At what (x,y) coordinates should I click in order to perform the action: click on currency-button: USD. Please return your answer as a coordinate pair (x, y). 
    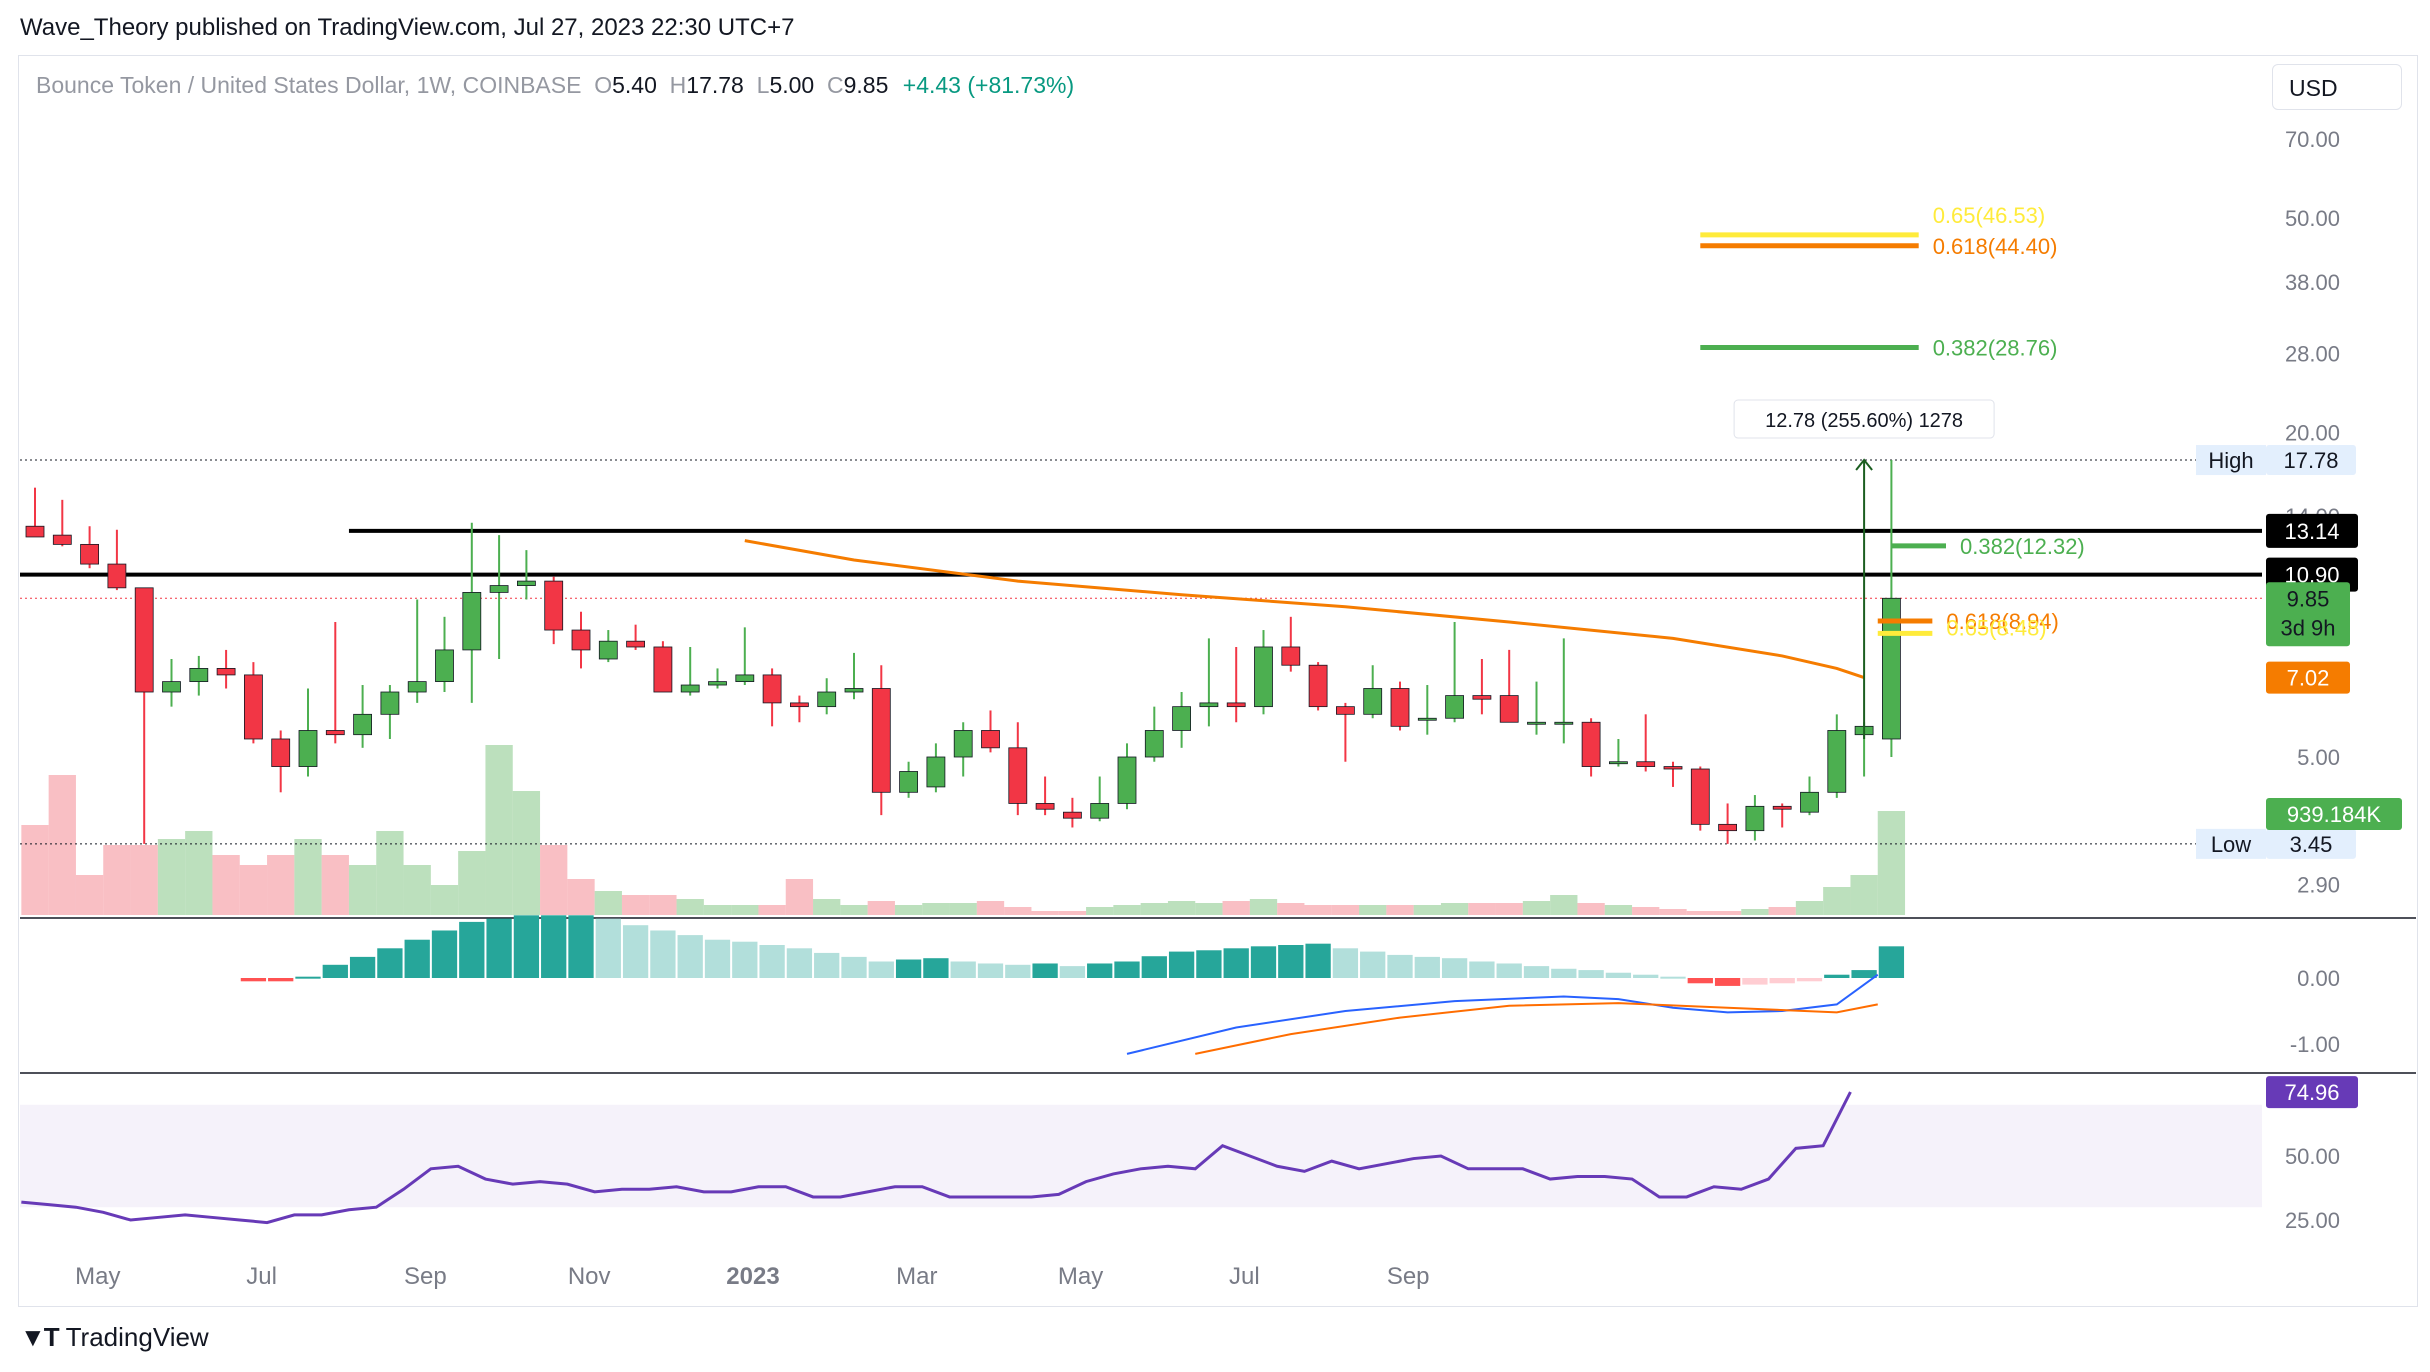
    Looking at the image, I should click on (2337, 87).